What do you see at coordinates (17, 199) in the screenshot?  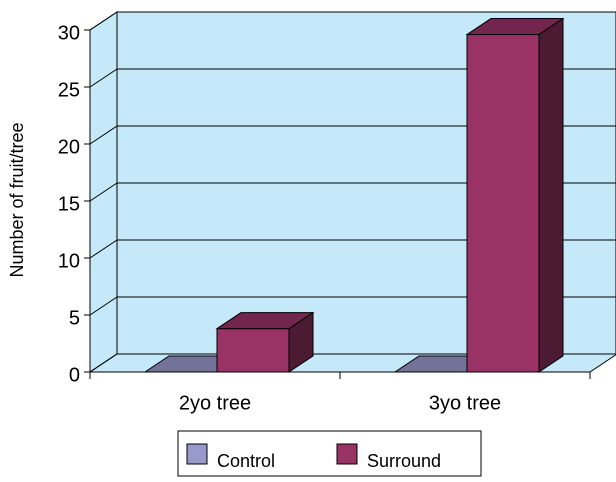 I see `y-axis-label: Number of fruit/tree` at bounding box center [17, 199].